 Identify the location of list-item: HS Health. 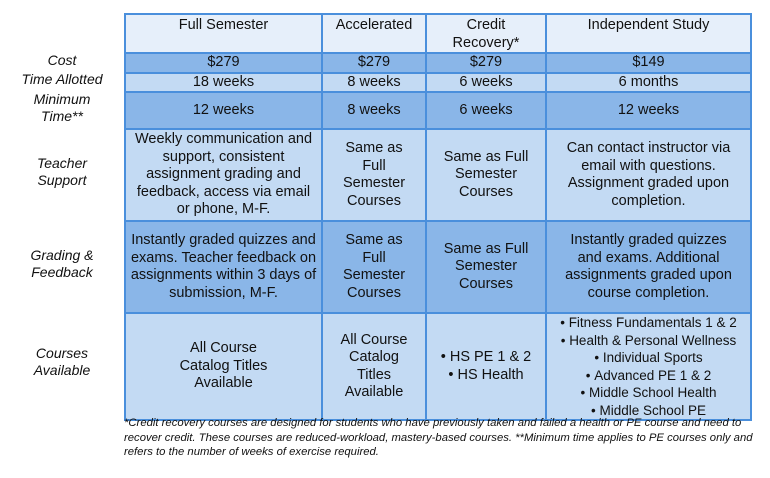
(486, 376).